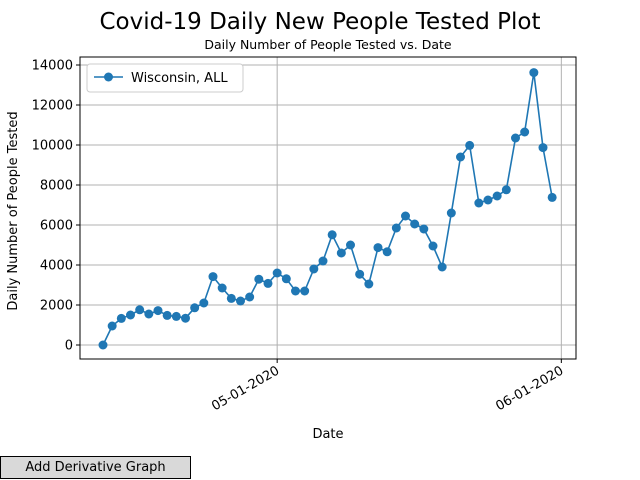 The width and height of the screenshot is (640, 480). I want to click on y-tick-label: 0, so click(69, 346).